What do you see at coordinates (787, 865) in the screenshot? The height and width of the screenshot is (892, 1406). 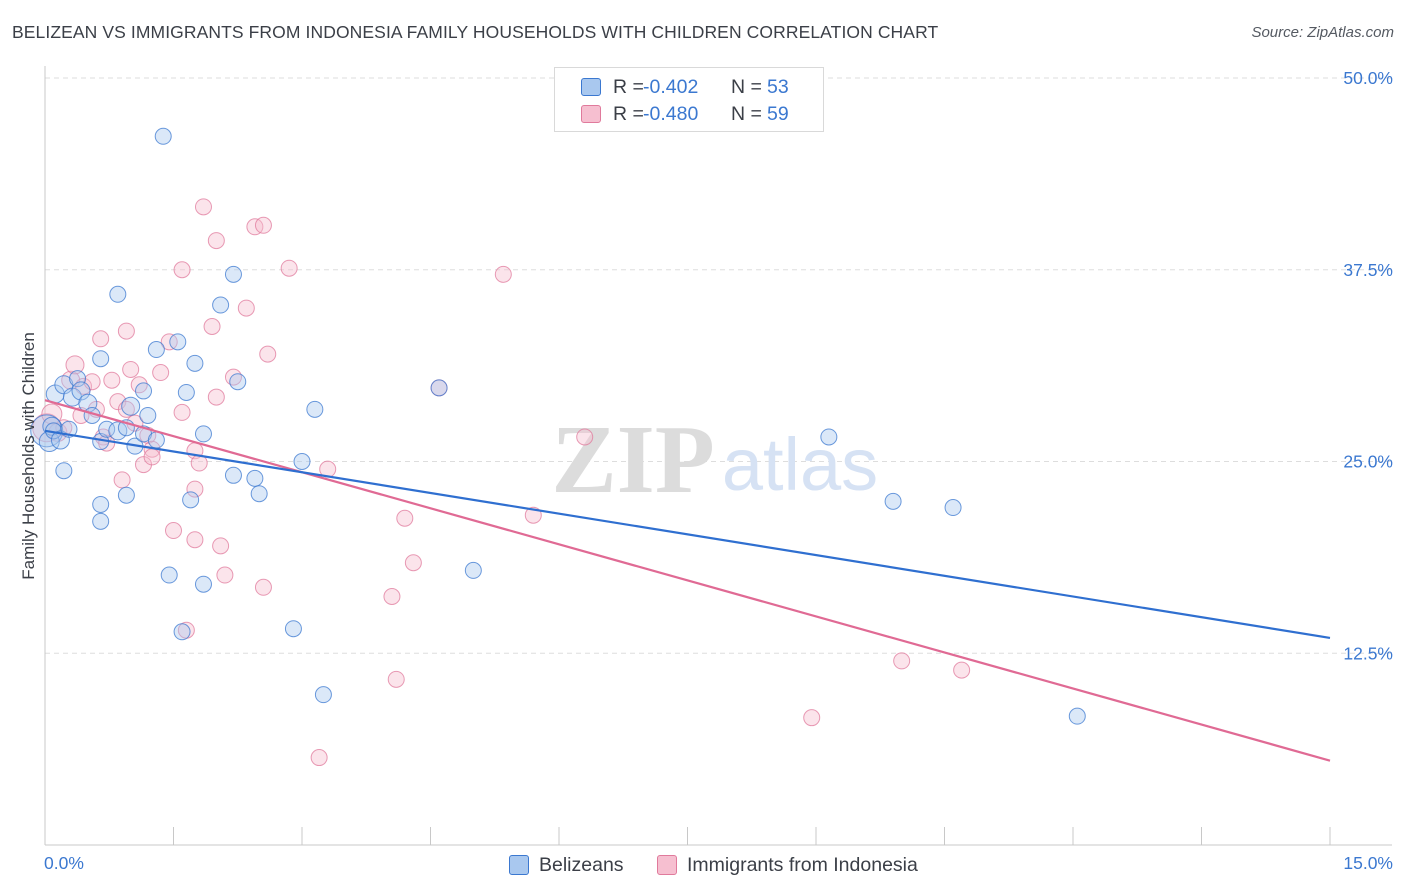 I see `legend-item-indonesia: Immigrants from Indonesia` at bounding box center [787, 865].